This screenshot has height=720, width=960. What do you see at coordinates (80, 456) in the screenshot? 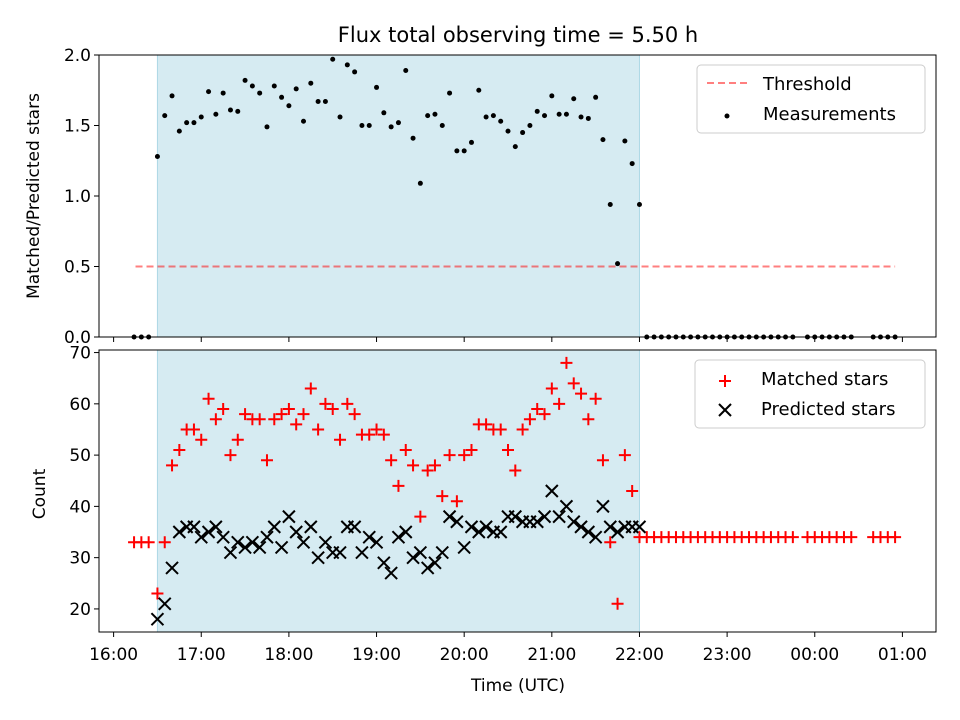
I see `y-tick-label: 50` at bounding box center [80, 456].